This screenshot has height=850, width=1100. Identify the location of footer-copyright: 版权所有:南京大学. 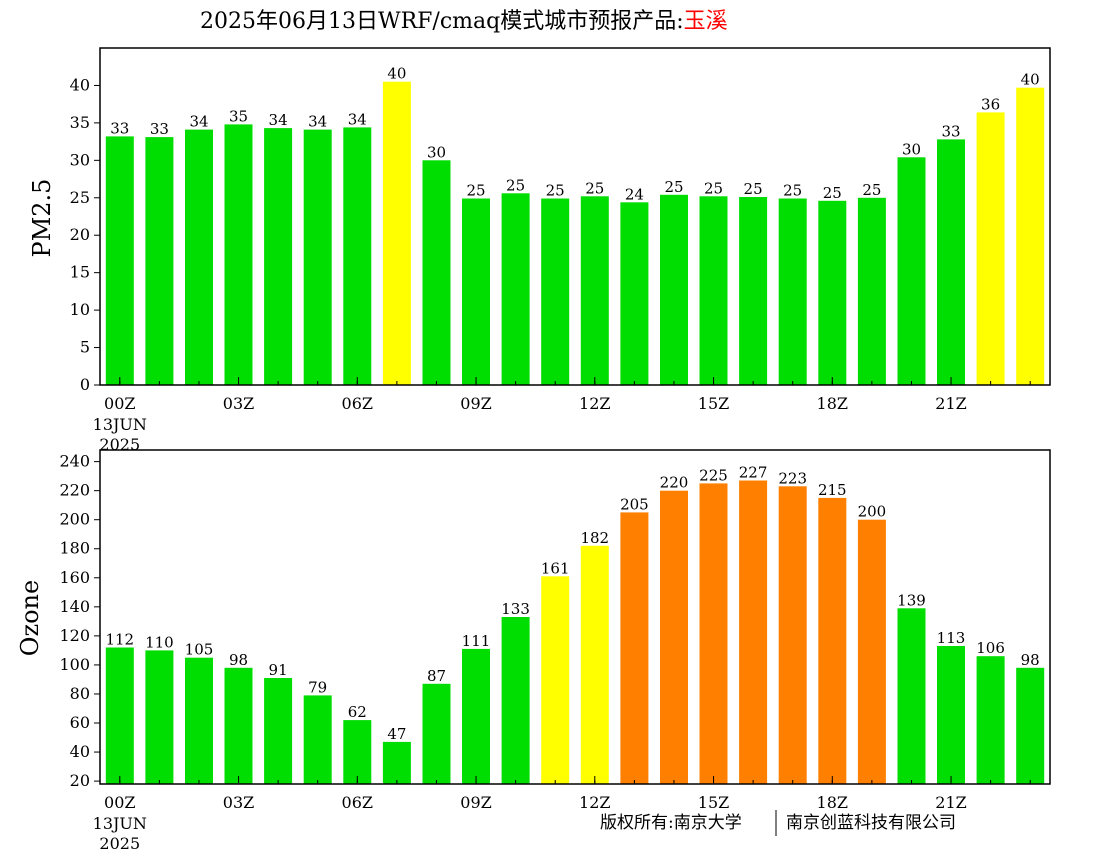
(671, 823).